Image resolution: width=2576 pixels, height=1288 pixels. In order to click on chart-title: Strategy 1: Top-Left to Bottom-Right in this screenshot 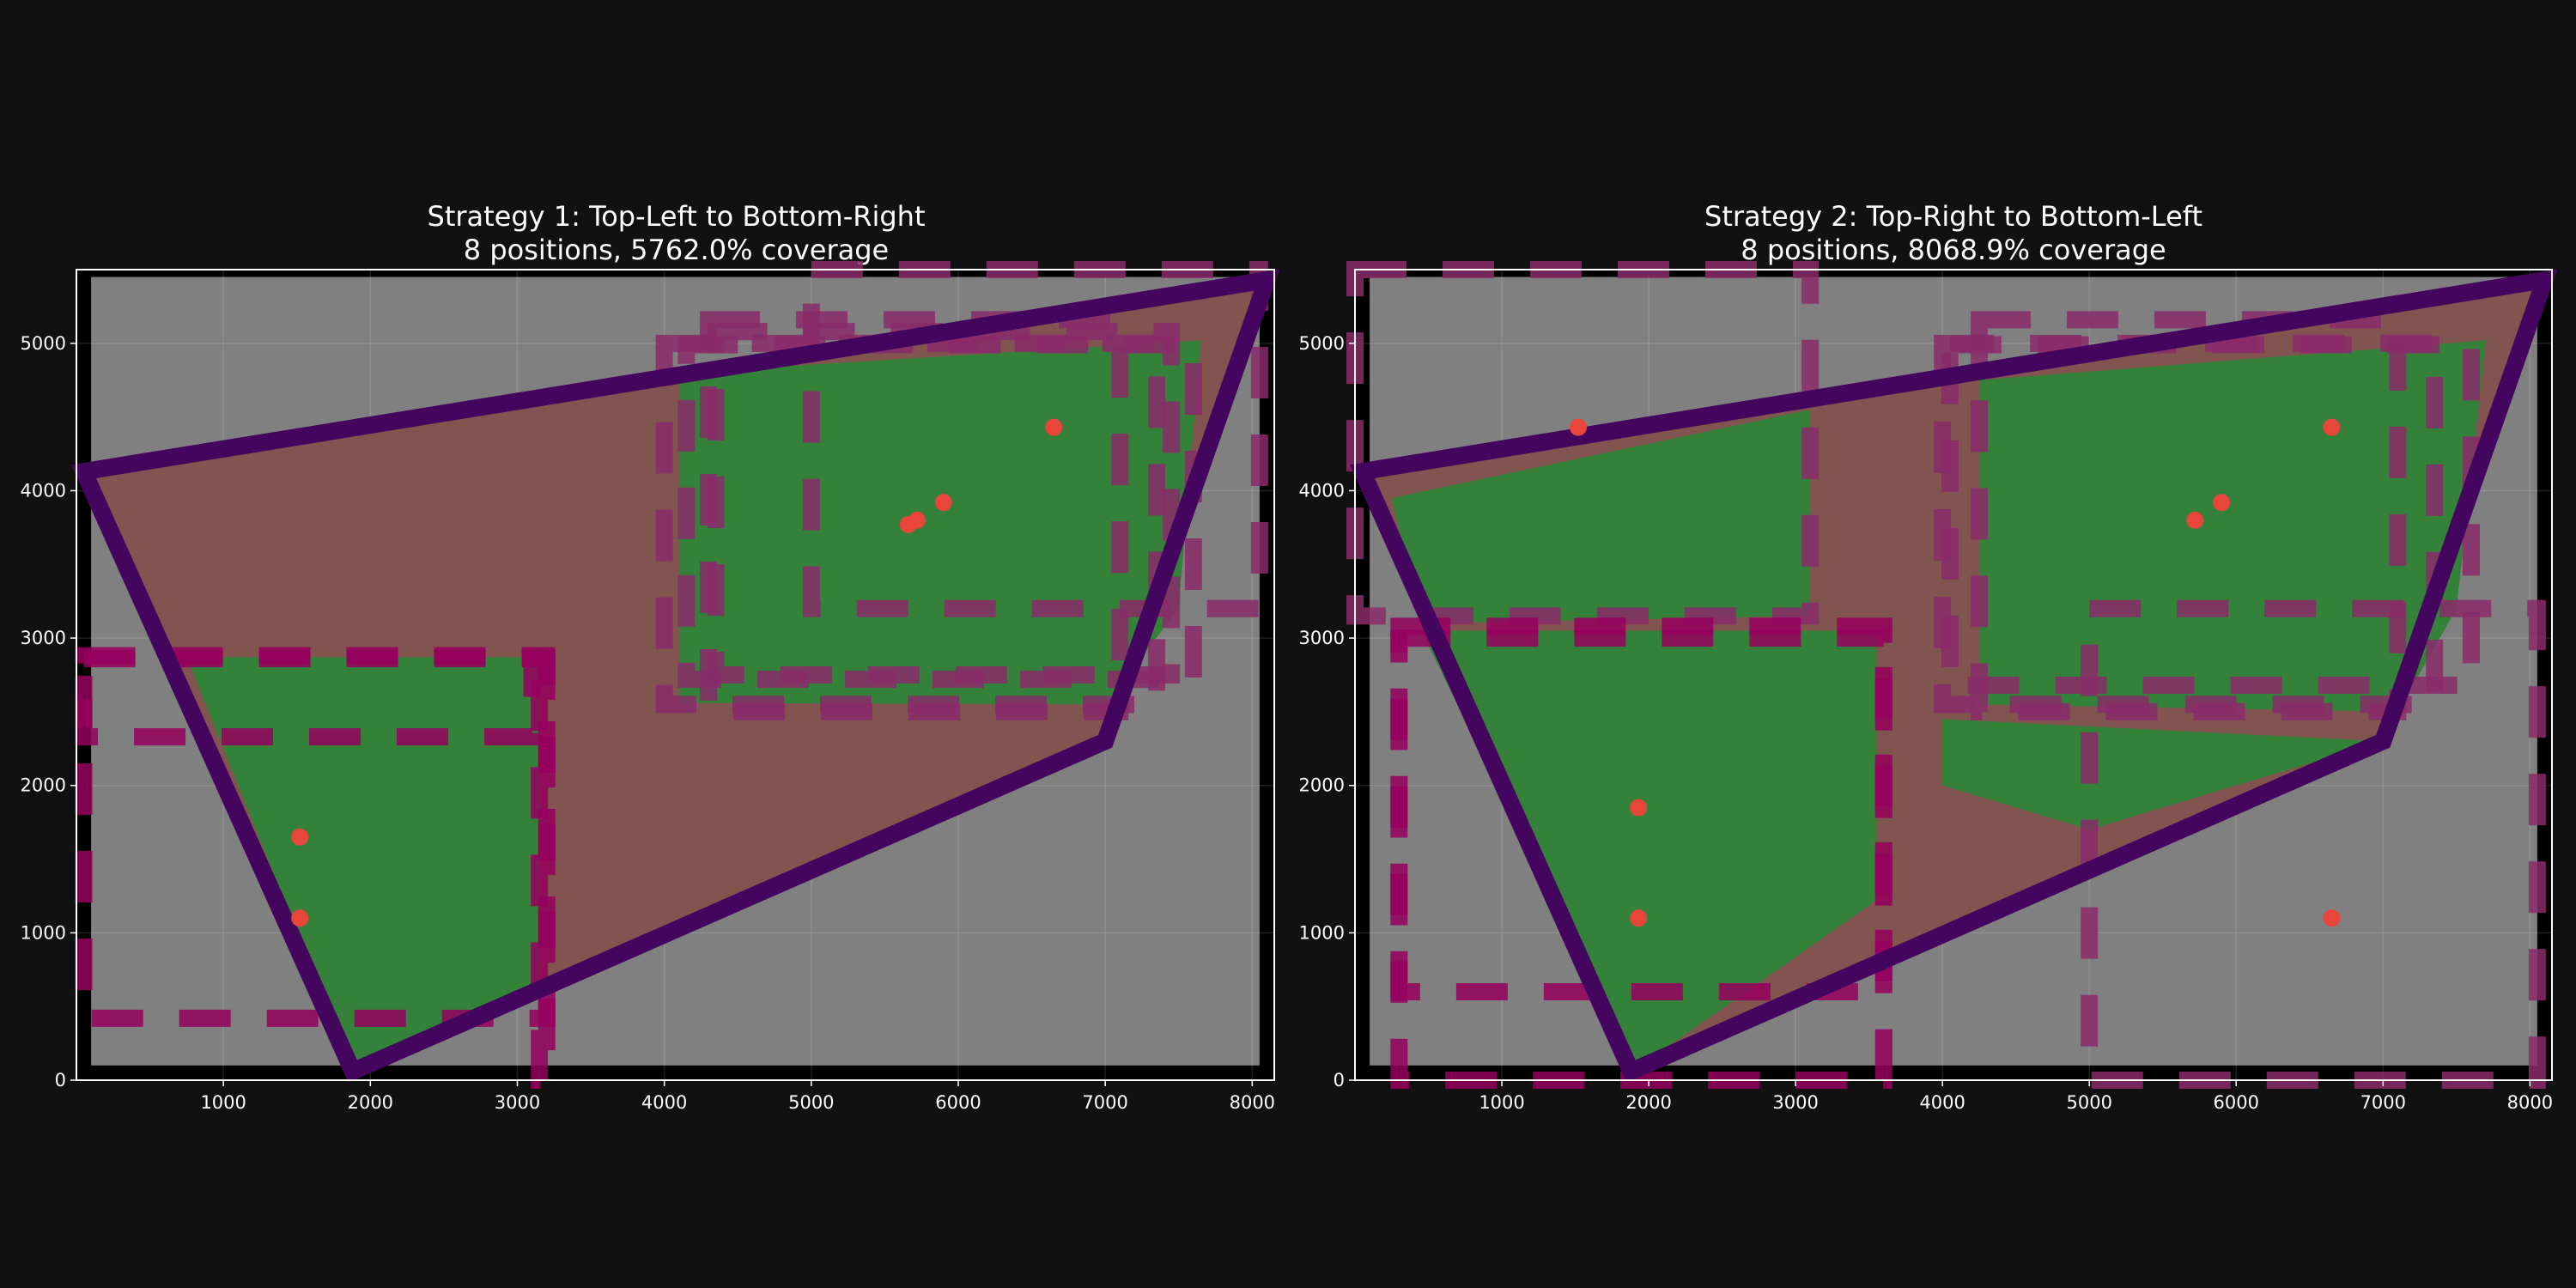, I will do `click(676, 217)`.